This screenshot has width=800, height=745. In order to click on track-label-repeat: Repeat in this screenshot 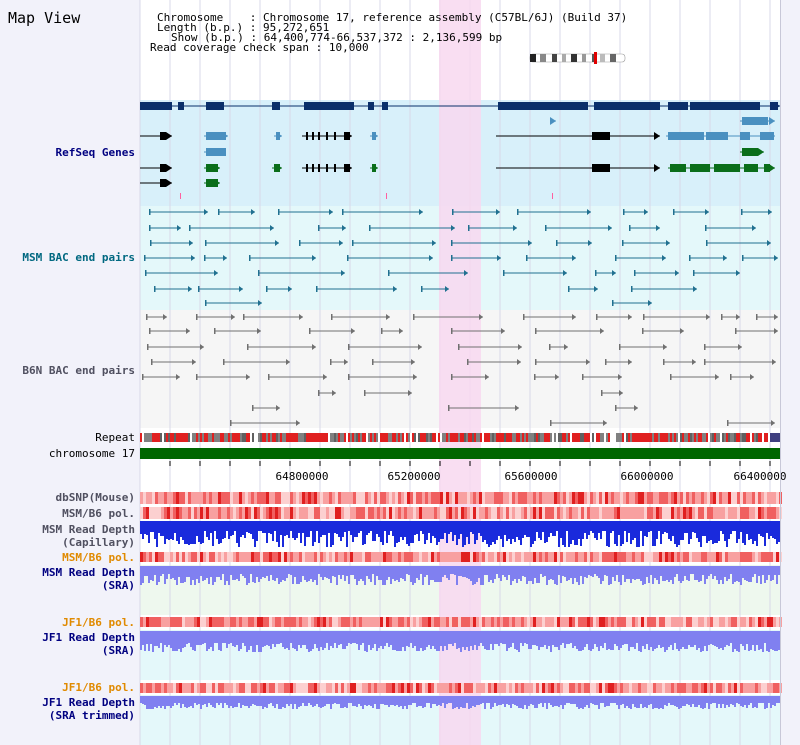, I will do `click(115, 437)`.